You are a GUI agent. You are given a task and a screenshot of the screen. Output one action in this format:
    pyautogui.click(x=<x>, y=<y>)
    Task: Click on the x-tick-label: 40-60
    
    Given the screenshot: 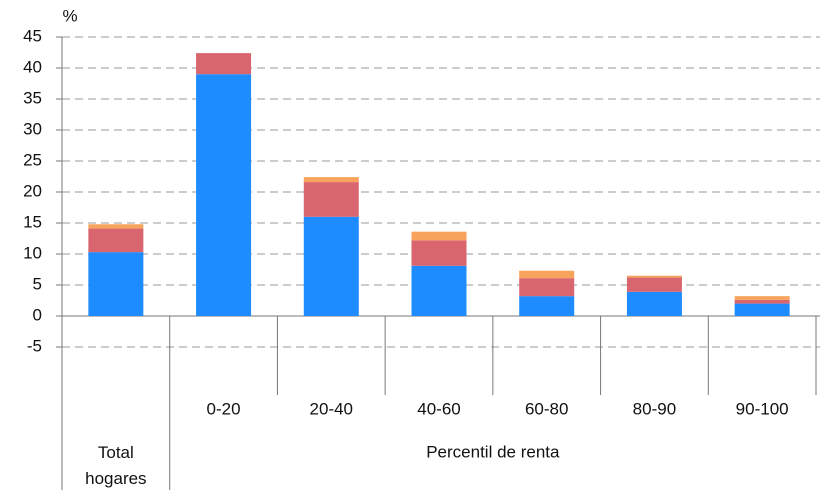 What is the action you would take?
    pyautogui.click(x=438, y=408)
    